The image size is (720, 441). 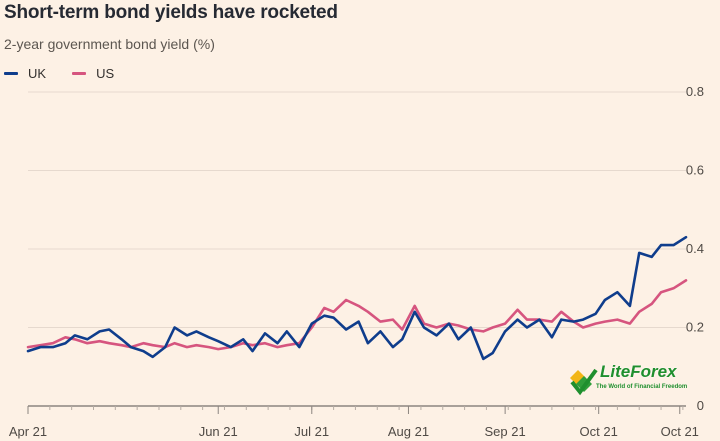 I want to click on legend-label-uk: UK, so click(x=37, y=73).